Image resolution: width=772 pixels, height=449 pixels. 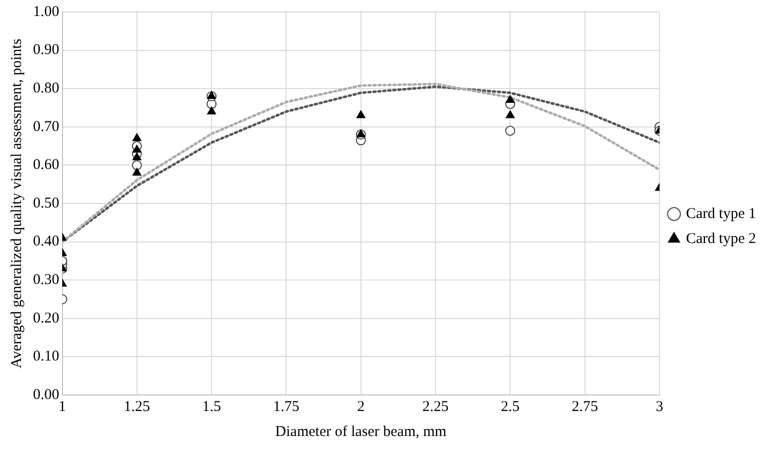 What do you see at coordinates (46, 356) in the screenshot?
I see `y-tick-label: 0.10` at bounding box center [46, 356].